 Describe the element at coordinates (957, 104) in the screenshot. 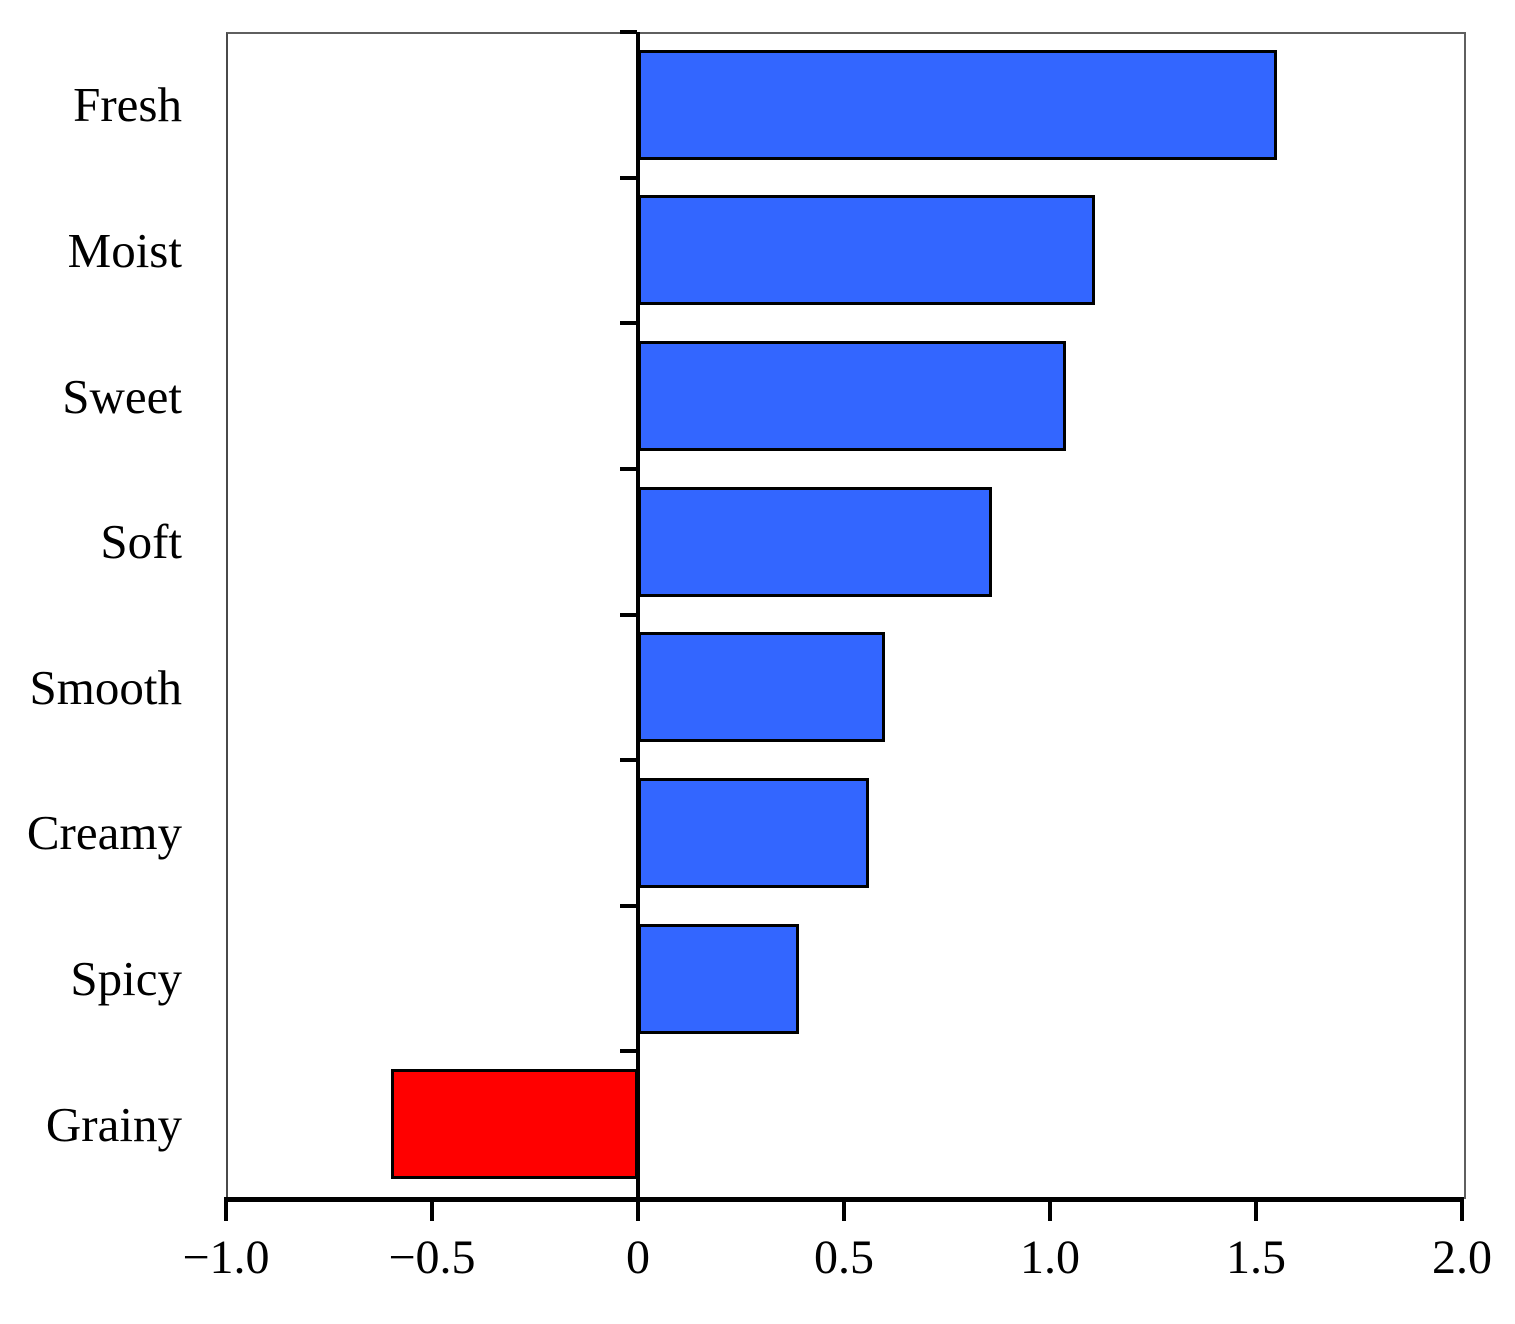

I see `bar-fresh` at that location.